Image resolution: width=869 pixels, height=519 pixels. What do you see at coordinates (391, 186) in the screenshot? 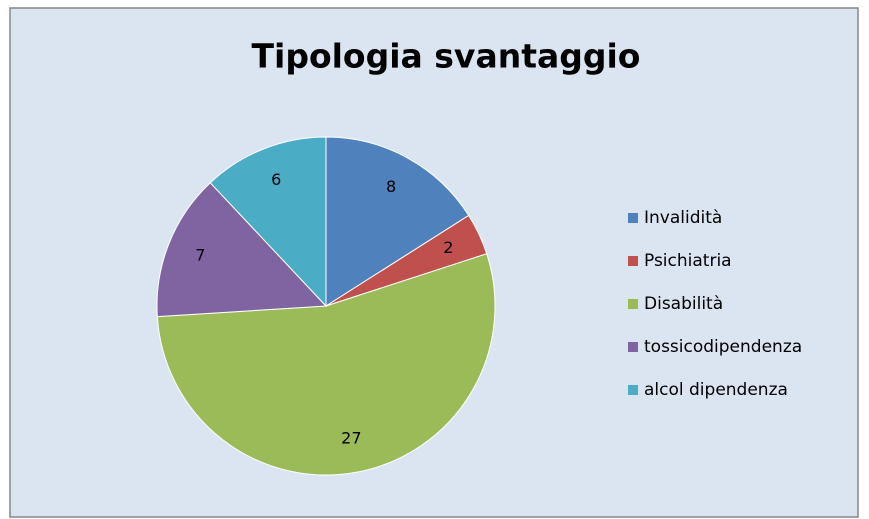
I see `data-label: 8` at bounding box center [391, 186].